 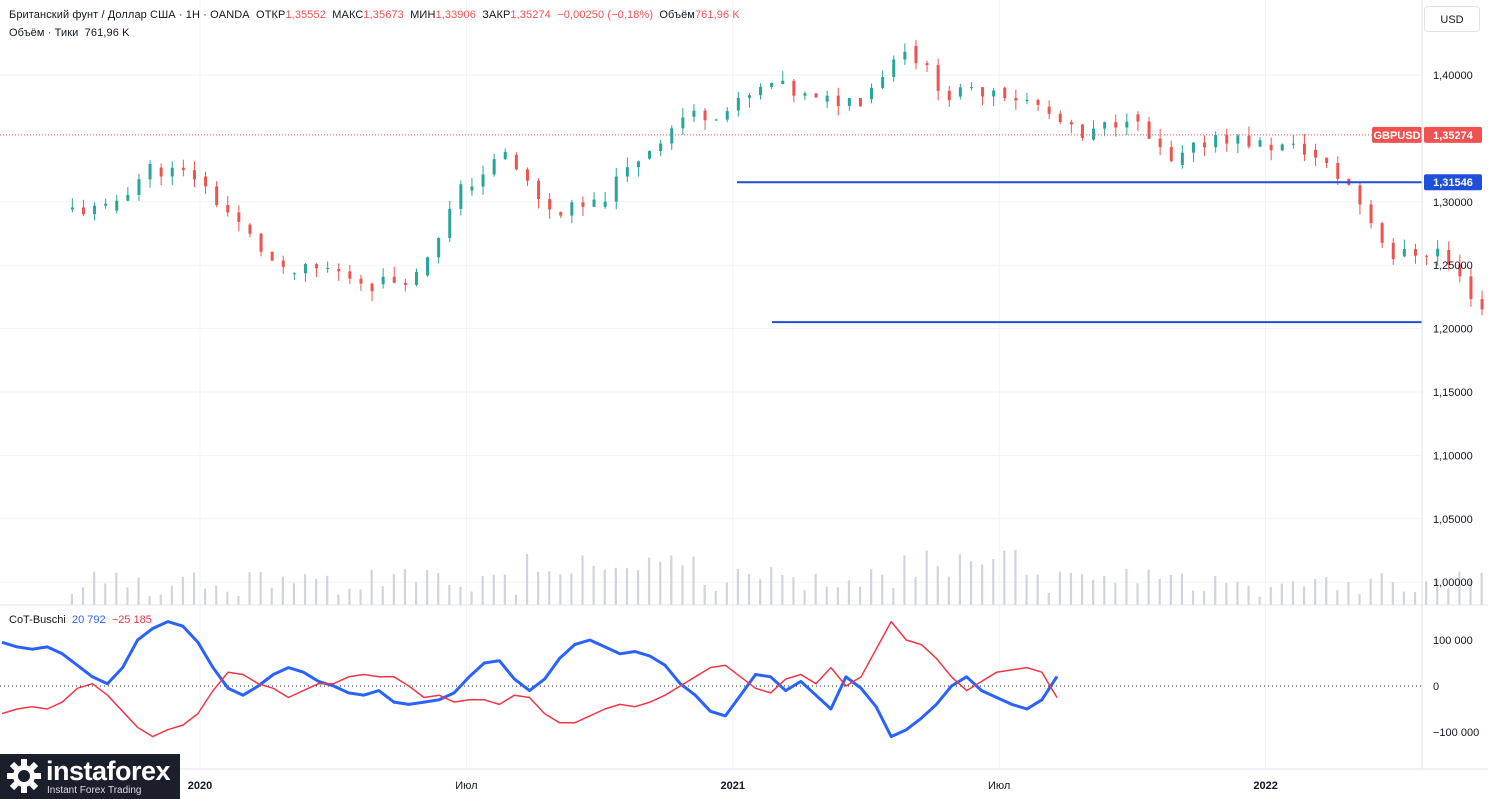 What do you see at coordinates (94, 790) in the screenshot?
I see `logo-tagline: Instant Forex Trading` at bounding box center [94, 790].